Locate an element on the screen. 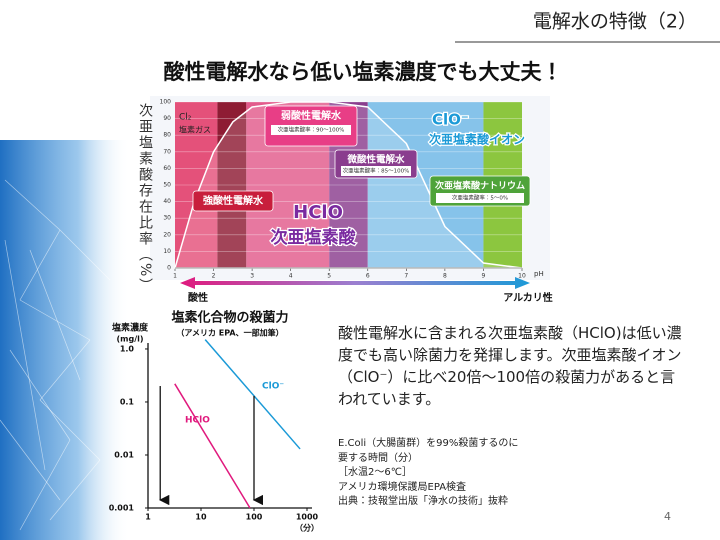  y-tick-label: 50 is located at coordinates (167, 185).